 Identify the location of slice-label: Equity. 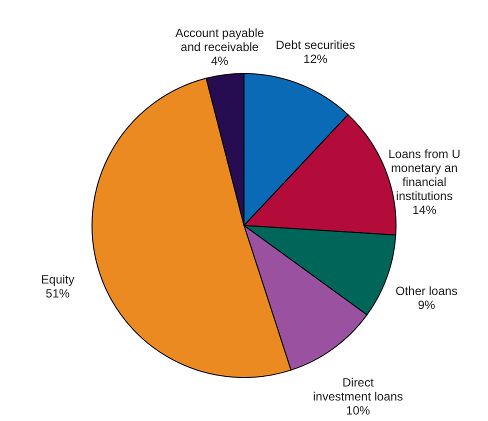
(57, 279).